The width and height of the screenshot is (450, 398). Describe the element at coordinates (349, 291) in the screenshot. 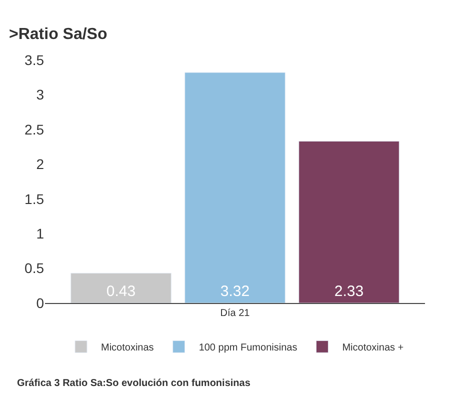

I see `data-label: 2.33` at that location.